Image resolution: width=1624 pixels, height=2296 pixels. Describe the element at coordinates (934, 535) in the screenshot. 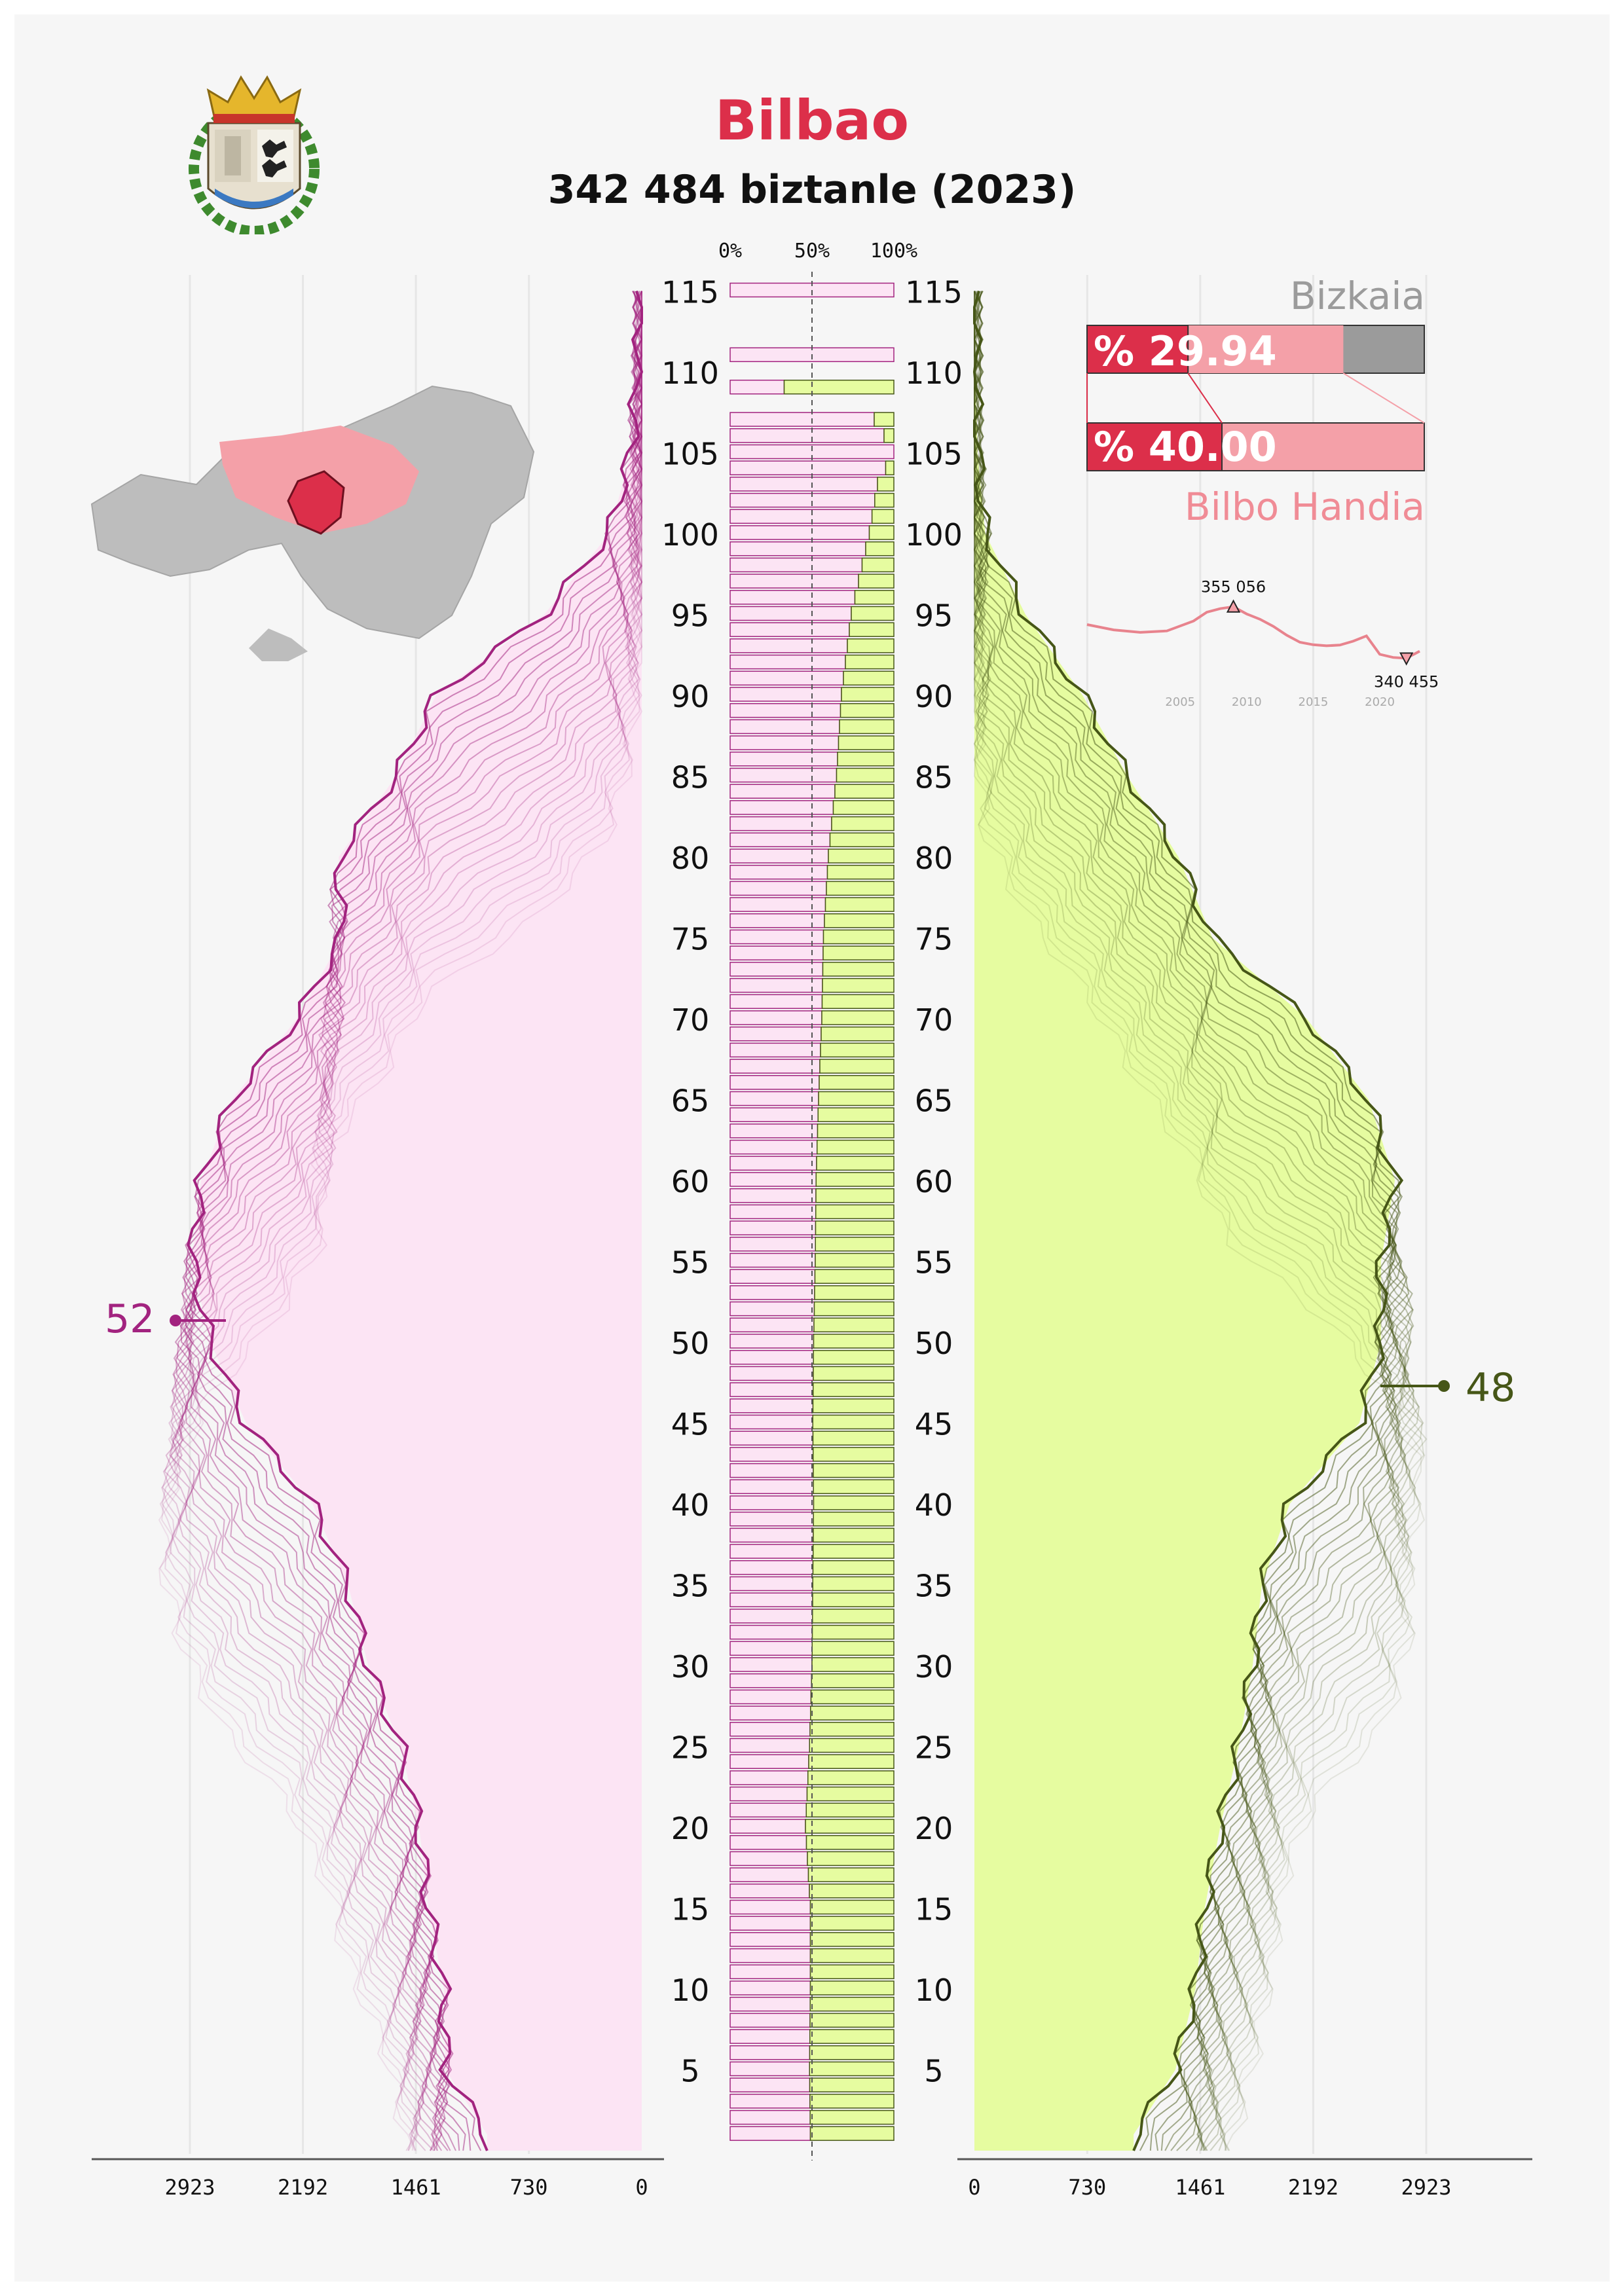

I see `age-label-right: 100` at that location.